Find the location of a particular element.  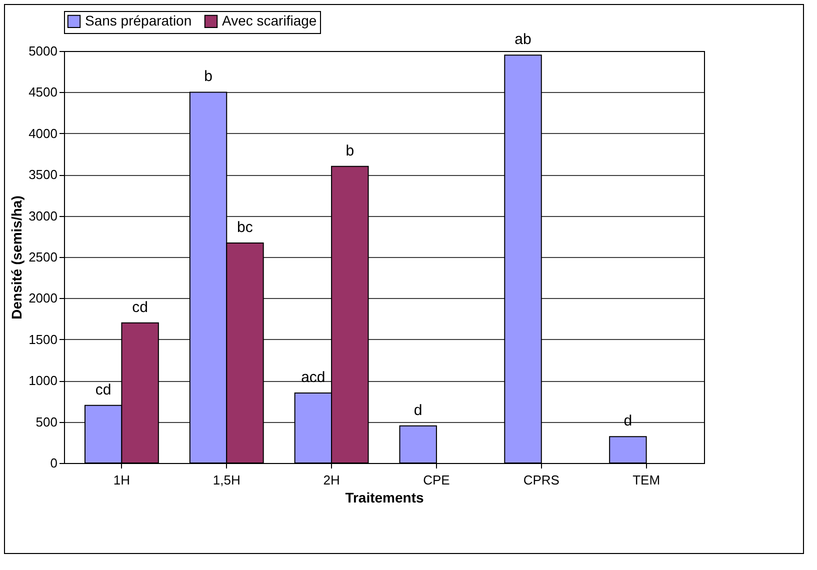

y-tick-label: 2000 is located at coordinates (43, 298).